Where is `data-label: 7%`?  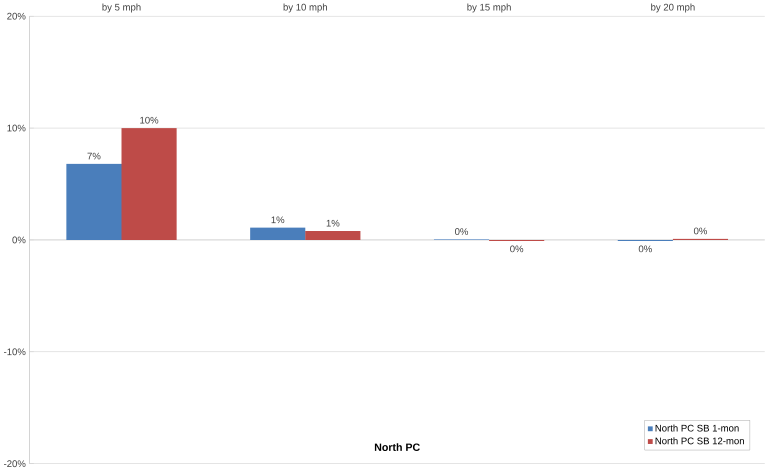
data-label: 7% is located at coordinates (94, 156).